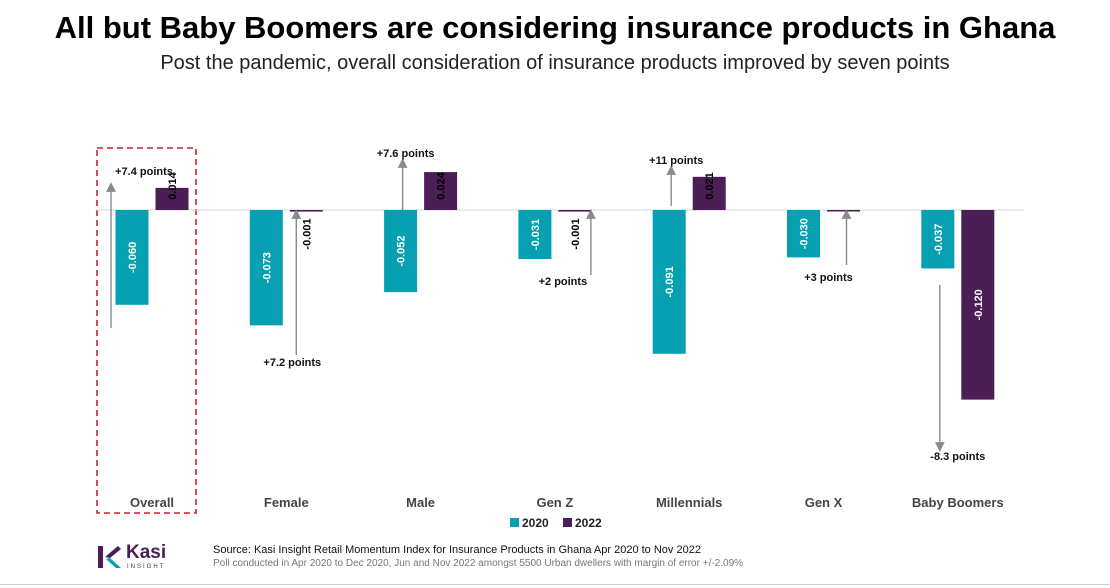  I want to click on kasi-logo-subtext: INSIGHT, so click(146, 567).